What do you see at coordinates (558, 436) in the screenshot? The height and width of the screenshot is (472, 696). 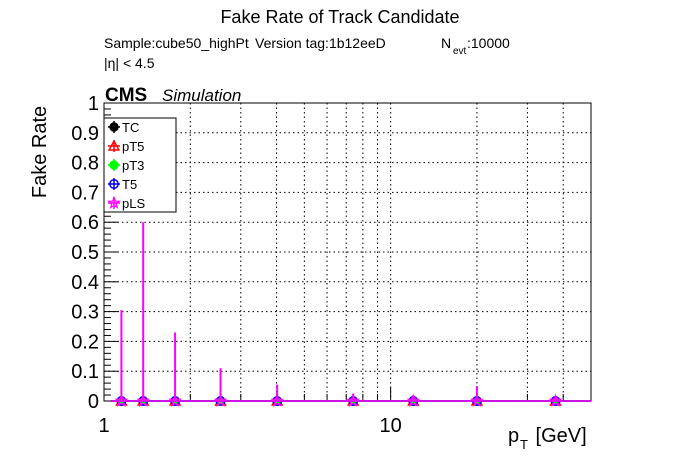 I see `x-axis-label-unit: [GeV]` at bounding box center [558, 436].